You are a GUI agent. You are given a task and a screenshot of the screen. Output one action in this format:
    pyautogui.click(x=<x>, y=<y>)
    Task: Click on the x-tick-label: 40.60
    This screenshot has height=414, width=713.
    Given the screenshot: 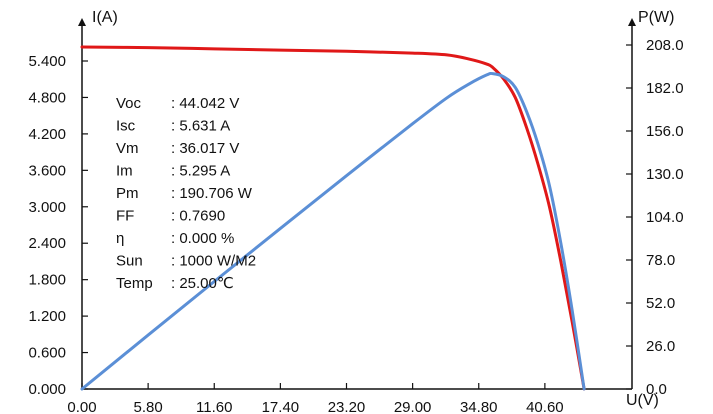 What is the action you would take?
    pyautogui.click(x=545, y=406)
    